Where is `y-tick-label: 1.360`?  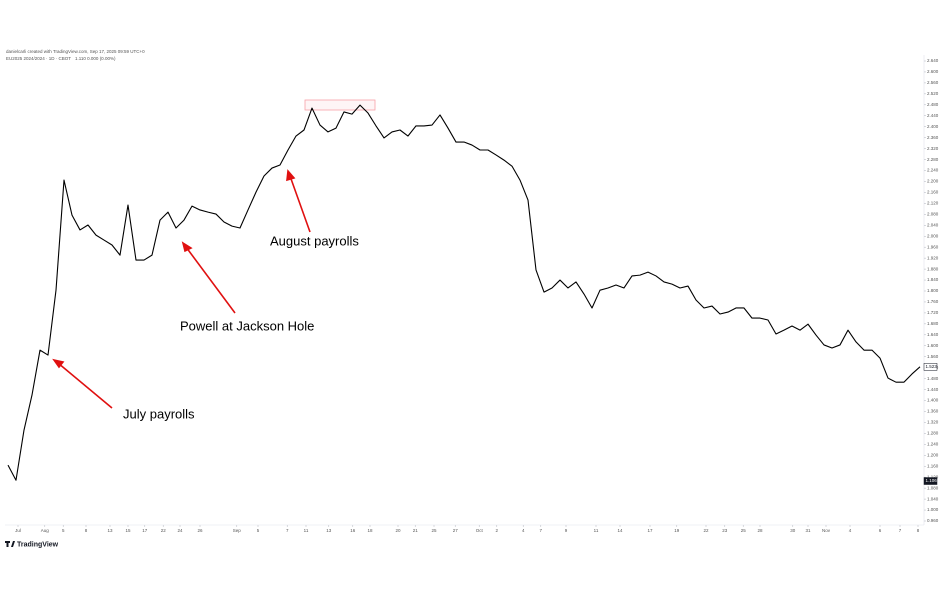 y-tick-label: 1.360 is located at coordinates (933, 411).